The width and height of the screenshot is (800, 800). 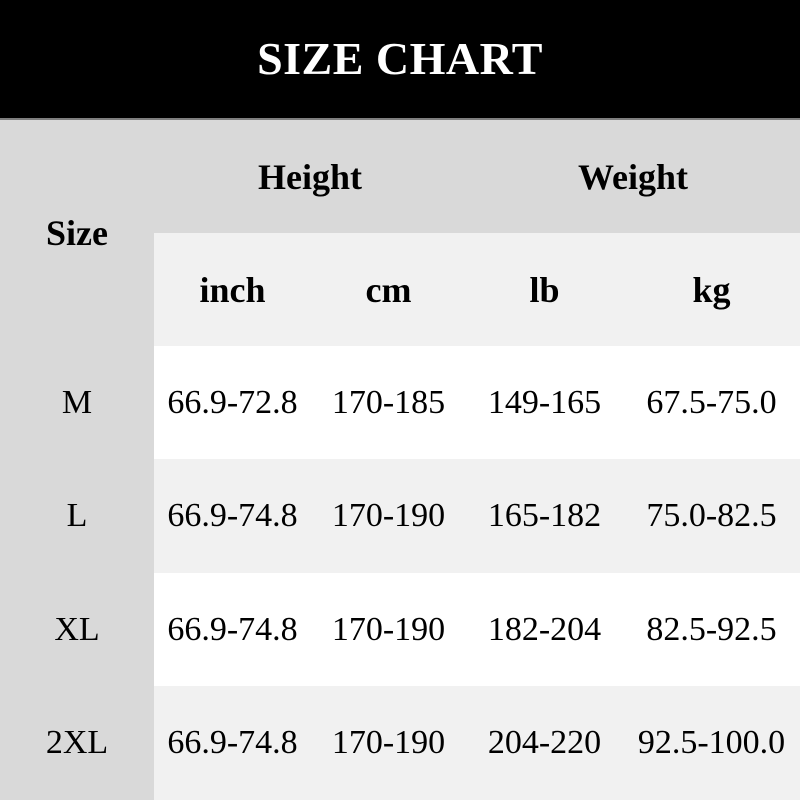 What do you see at coordinates (544, 629) in the screenshot?
I see `cell-xl-weight-lb: 182-204` at bounding box center [544, 629].